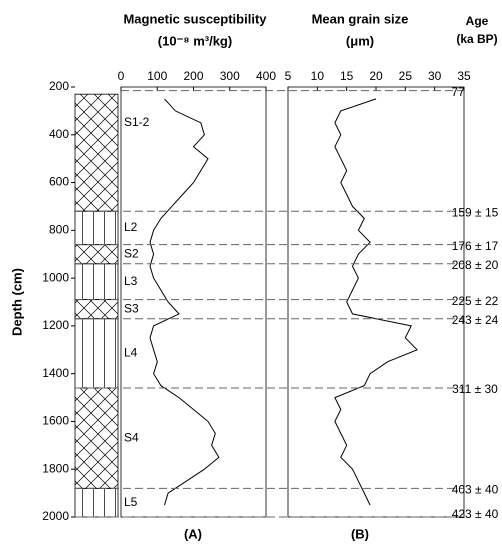 Image resolution: width=502 pixels, height=550 pixels. I want to click on x-tick-label: 100, so click(157, 76).